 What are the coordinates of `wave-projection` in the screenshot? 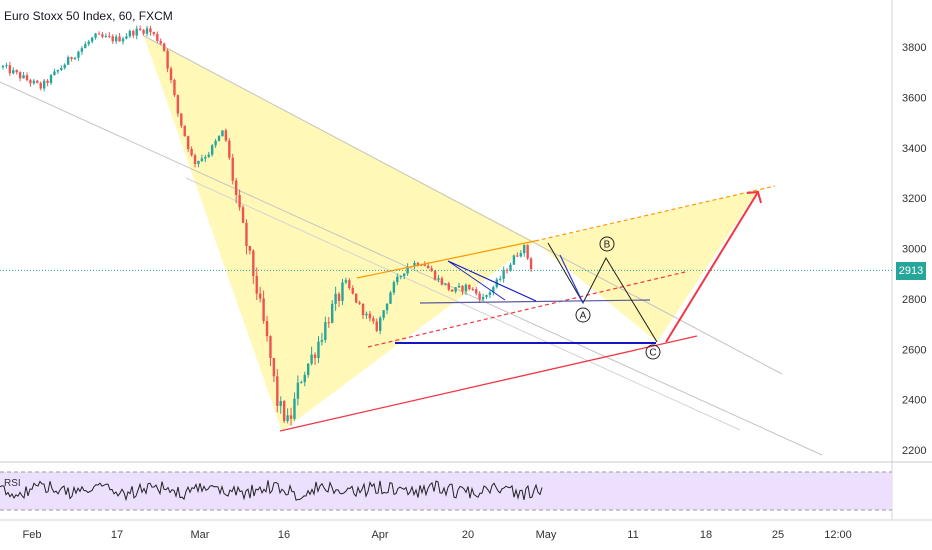 It's located at (602, 292).